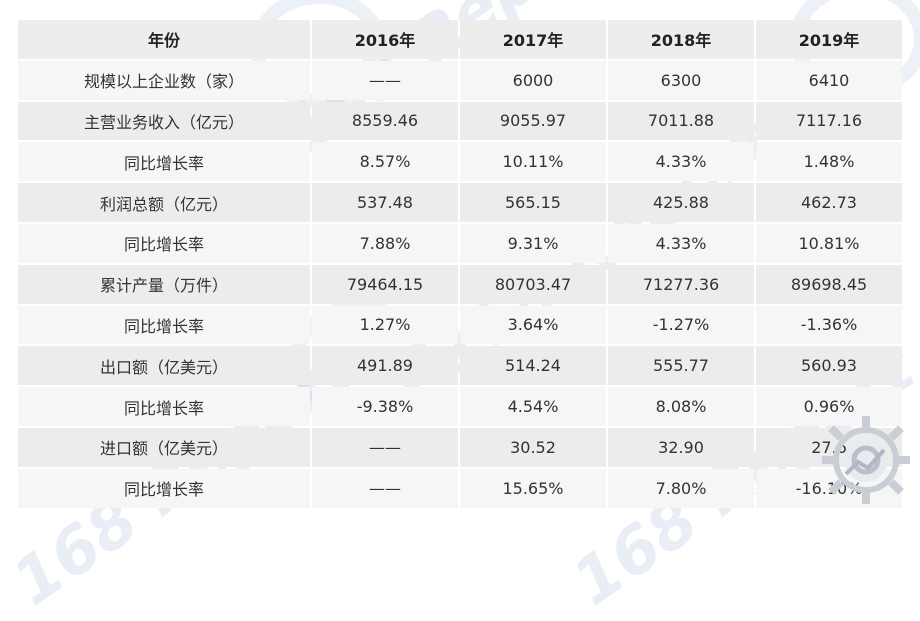 The height and width of the screenshot is (621, 920). Describe the element at coordinates (385, 39) in the screenshot. I see `header-2016: 2016年` at that location.